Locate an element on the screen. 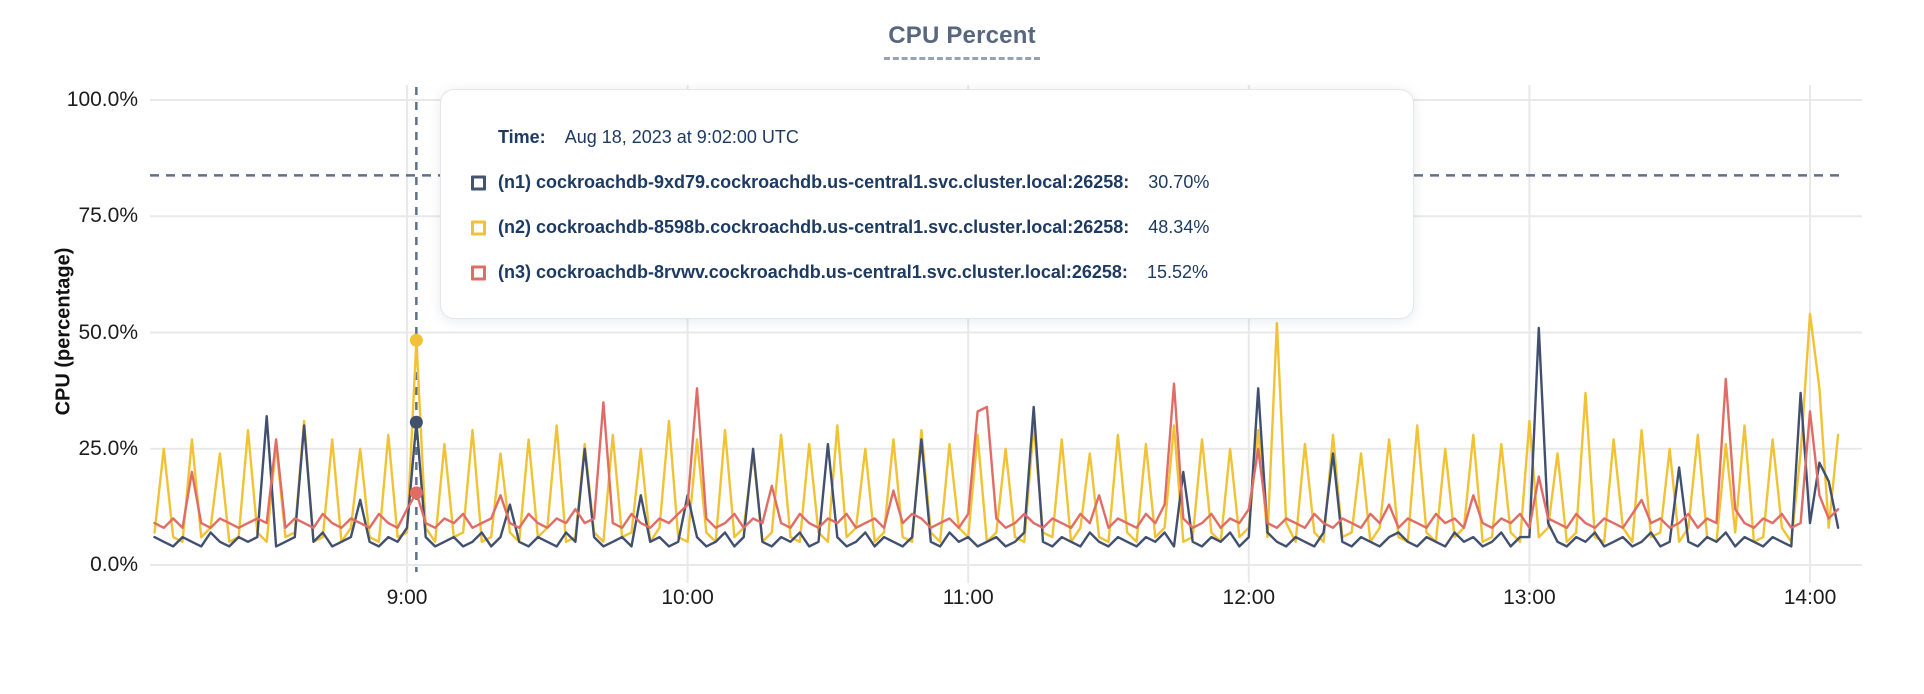  y-tick-label: 0.0% is located at coordinates (114, 564).